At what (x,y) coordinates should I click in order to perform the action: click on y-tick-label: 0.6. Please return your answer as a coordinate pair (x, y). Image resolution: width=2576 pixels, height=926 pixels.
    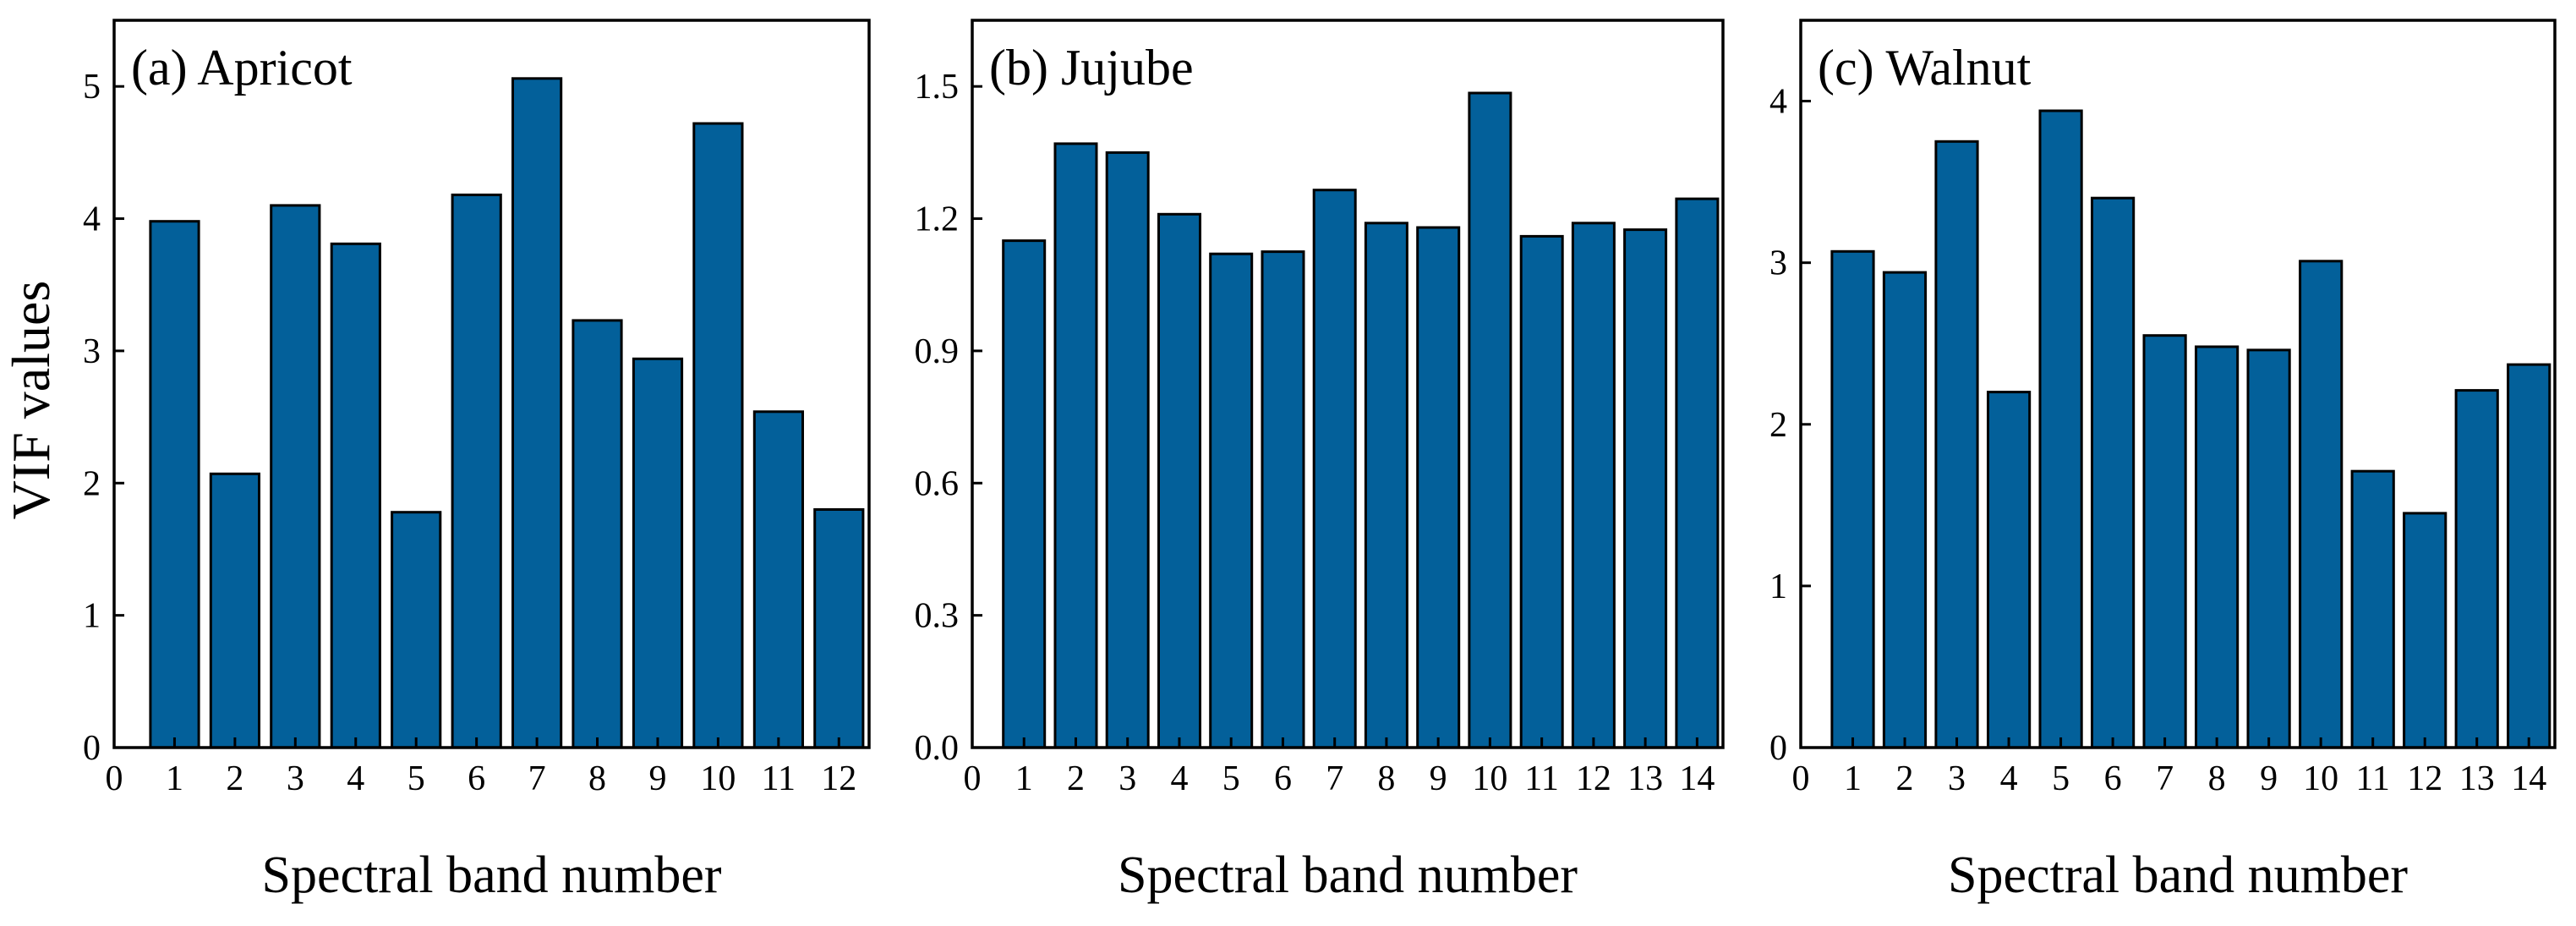
    Looking at the image, I should click on (937, 483).